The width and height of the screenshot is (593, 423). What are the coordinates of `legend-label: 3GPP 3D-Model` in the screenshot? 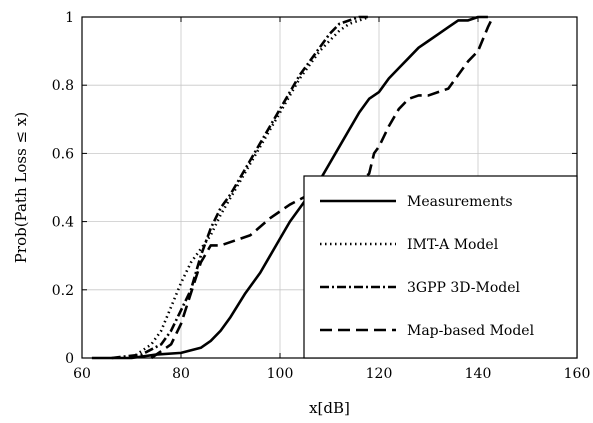 It's located at (464, 288).